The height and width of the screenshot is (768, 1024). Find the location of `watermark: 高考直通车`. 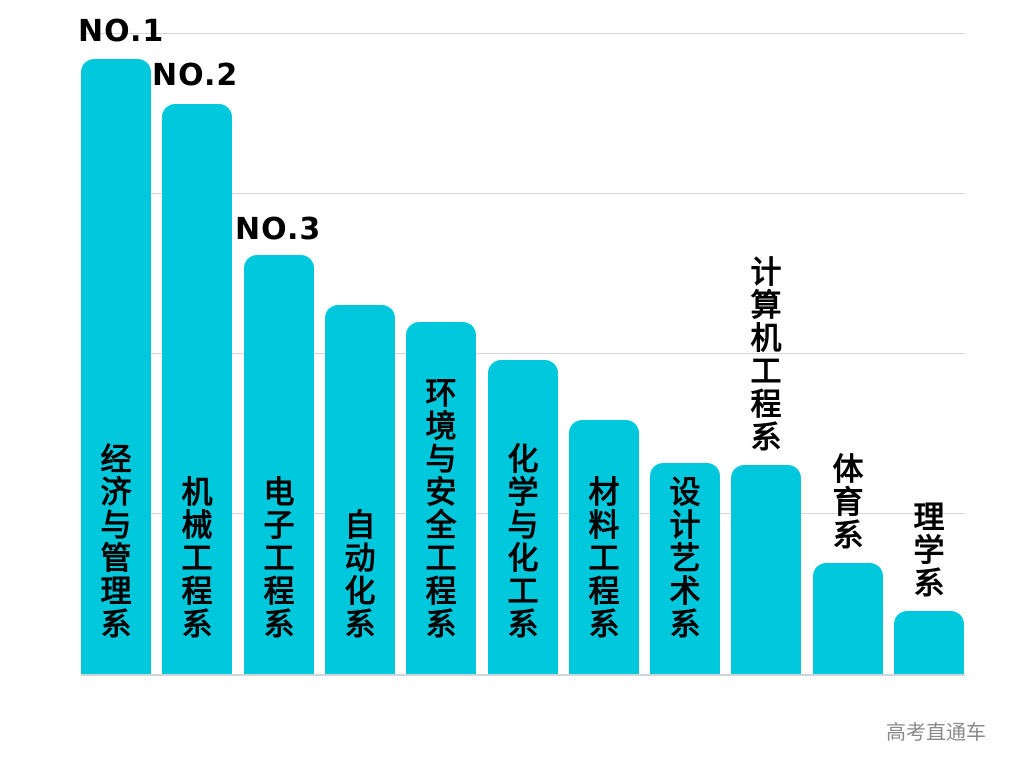

watermark: 高考直通车 is located at coordinates (936, 732).